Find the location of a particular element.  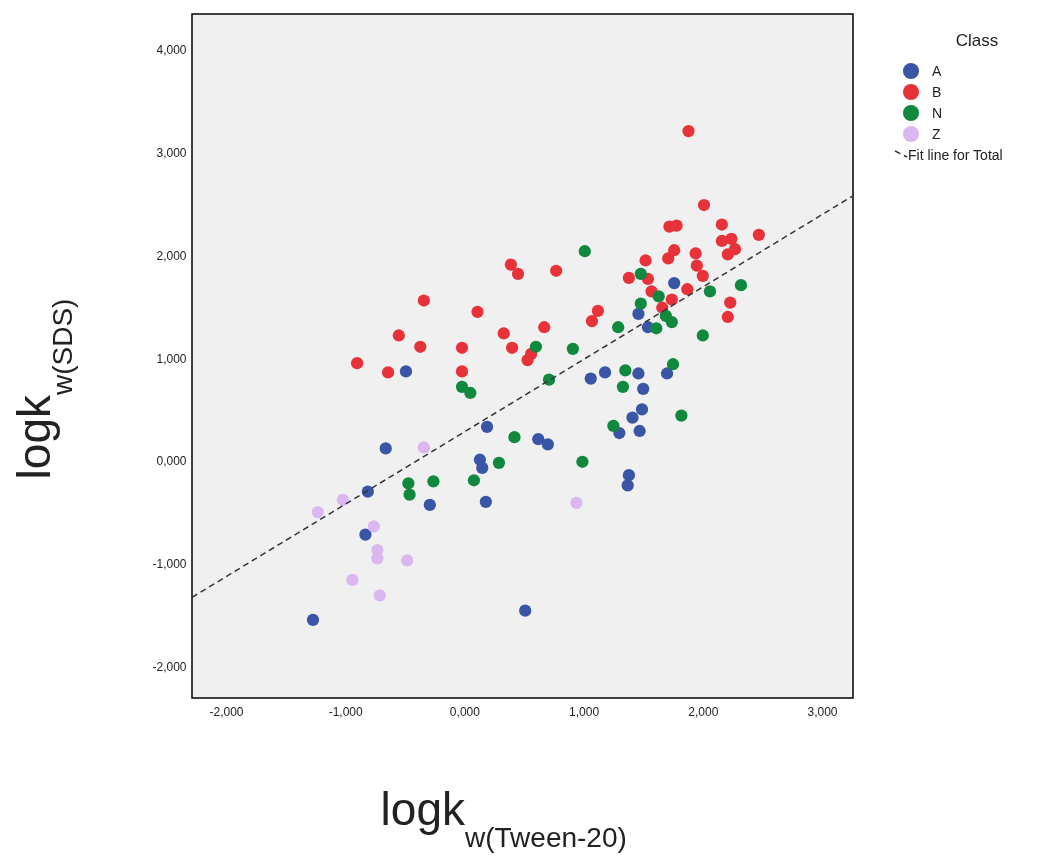

y-tick-label: -2,000 is located at coordinates (169, 666).